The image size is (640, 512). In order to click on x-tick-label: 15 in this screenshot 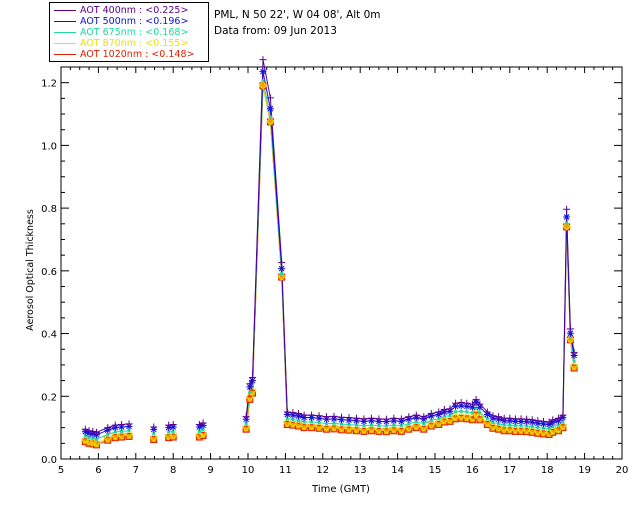, I will do `click(435, 470)`.